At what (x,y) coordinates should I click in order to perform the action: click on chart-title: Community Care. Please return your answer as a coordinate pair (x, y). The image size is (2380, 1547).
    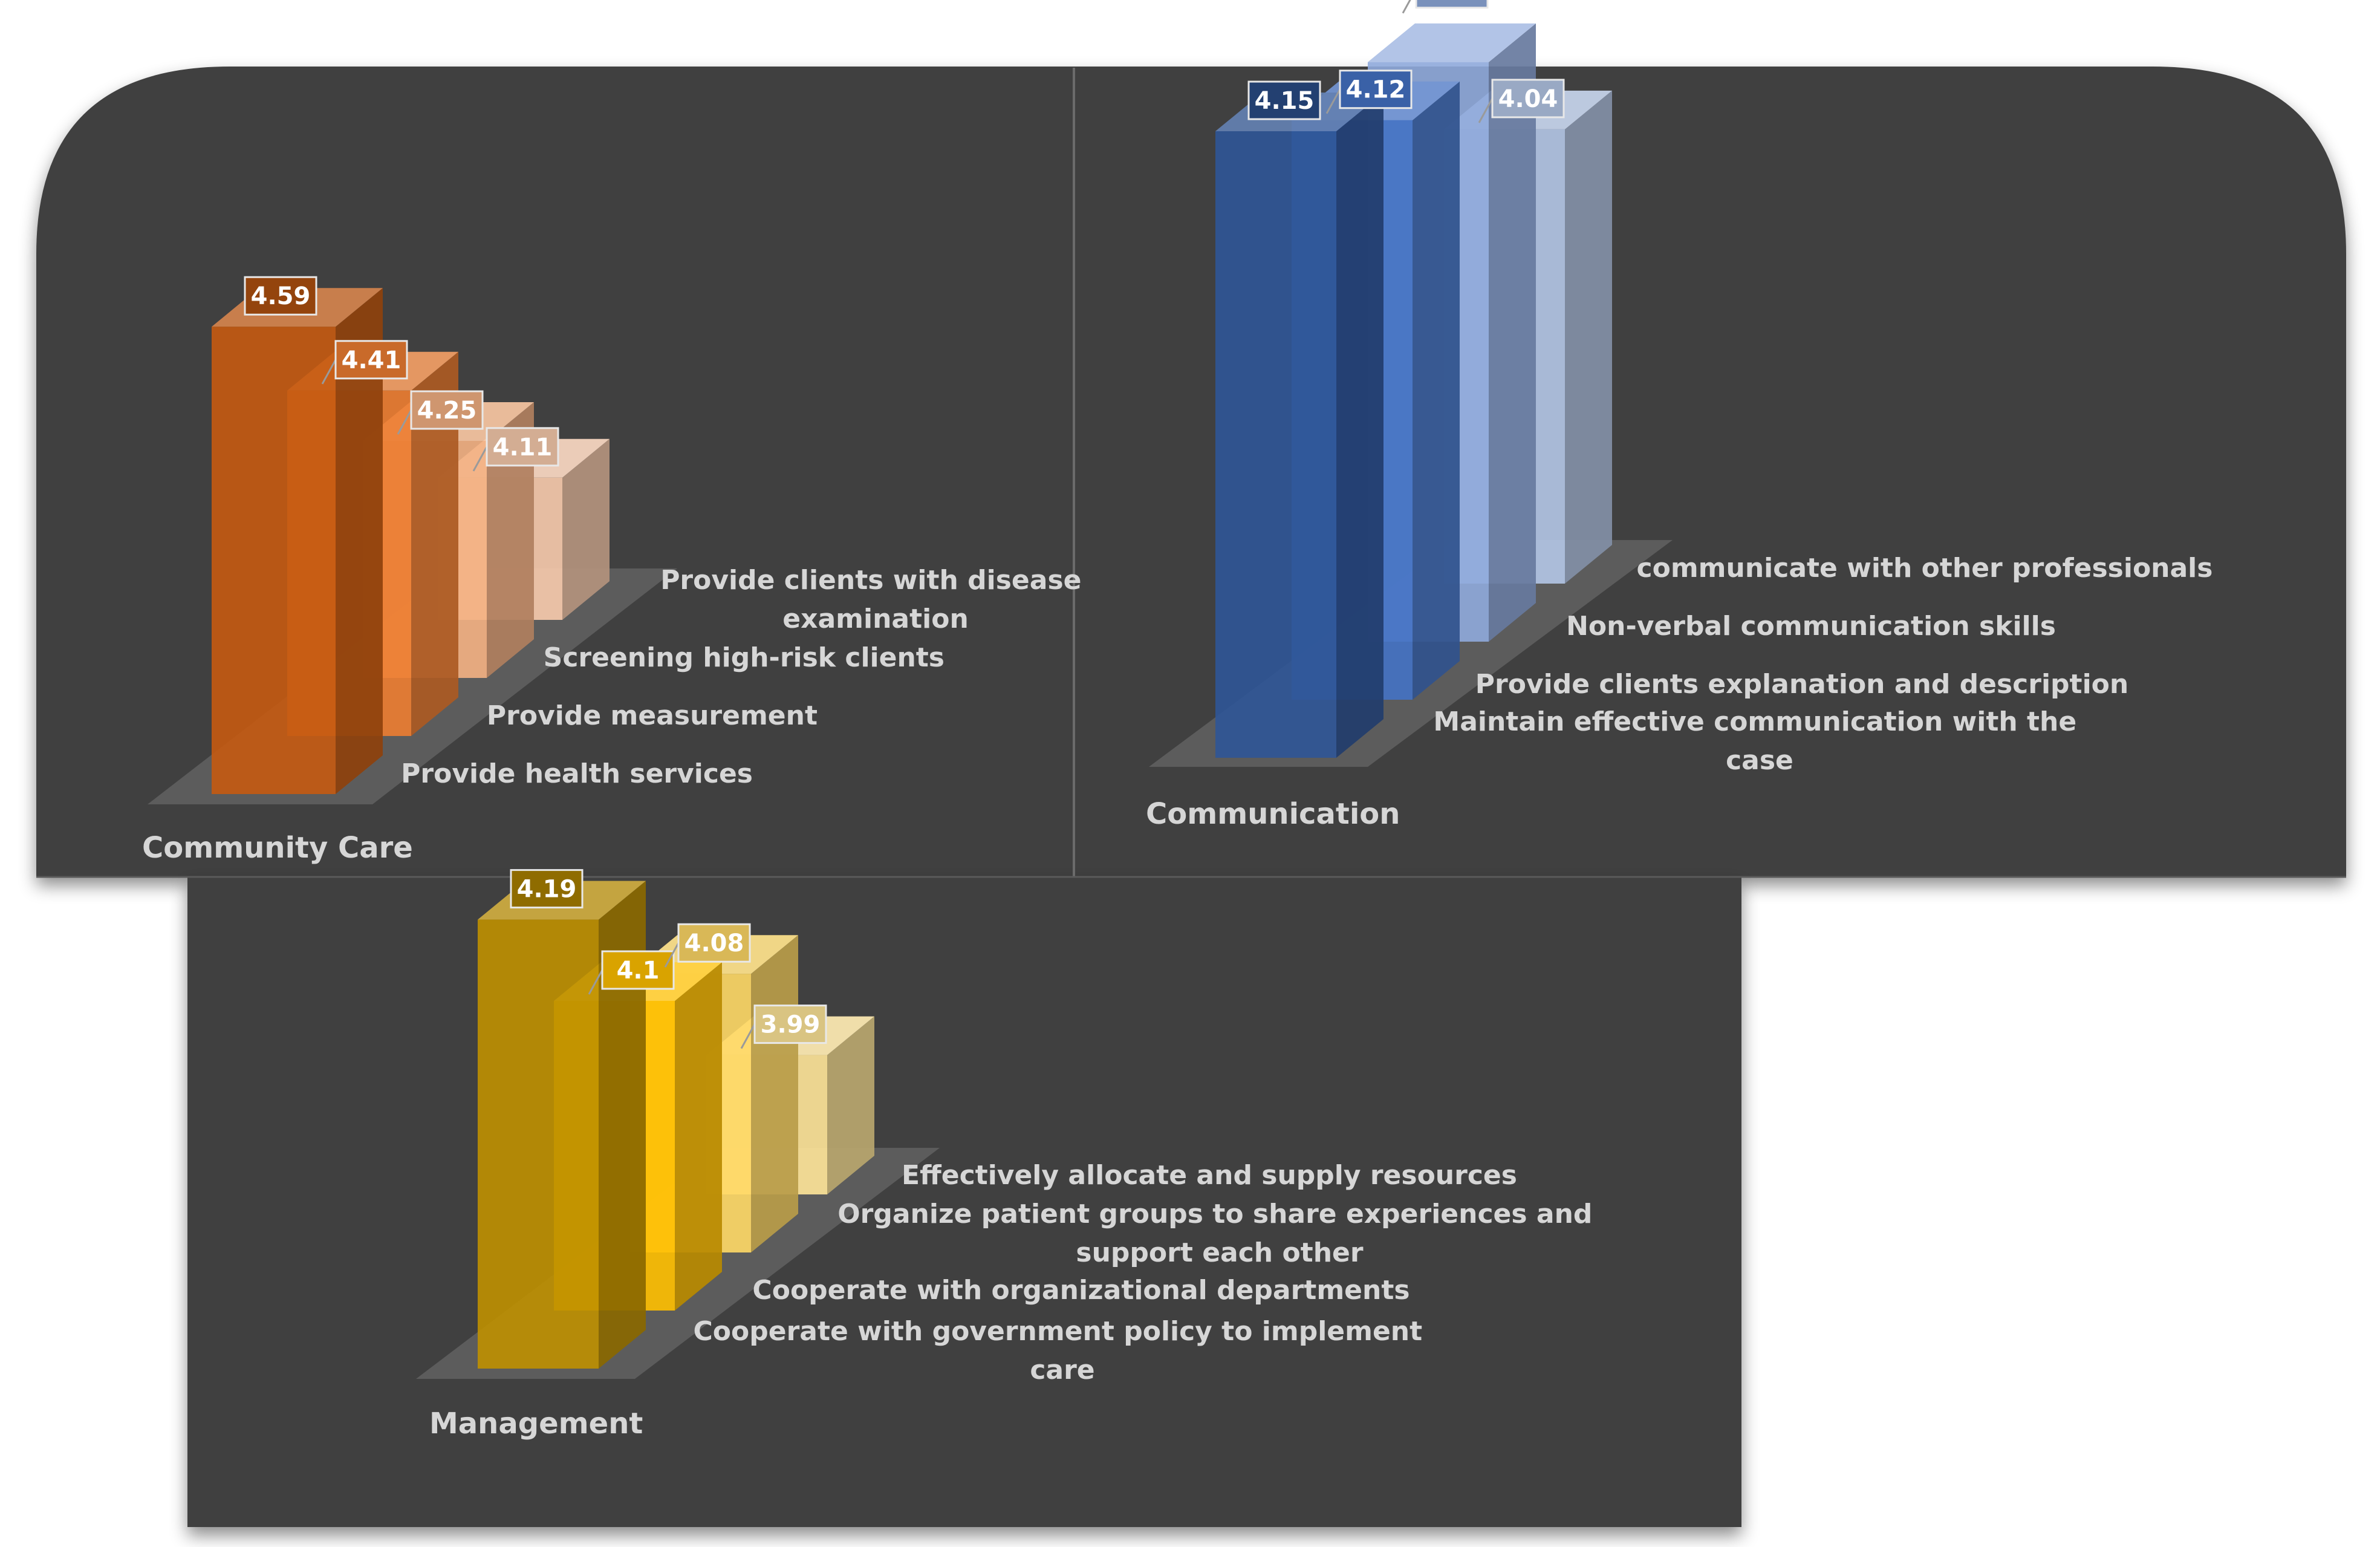
    Looking at the image, I should click on (277, 848).